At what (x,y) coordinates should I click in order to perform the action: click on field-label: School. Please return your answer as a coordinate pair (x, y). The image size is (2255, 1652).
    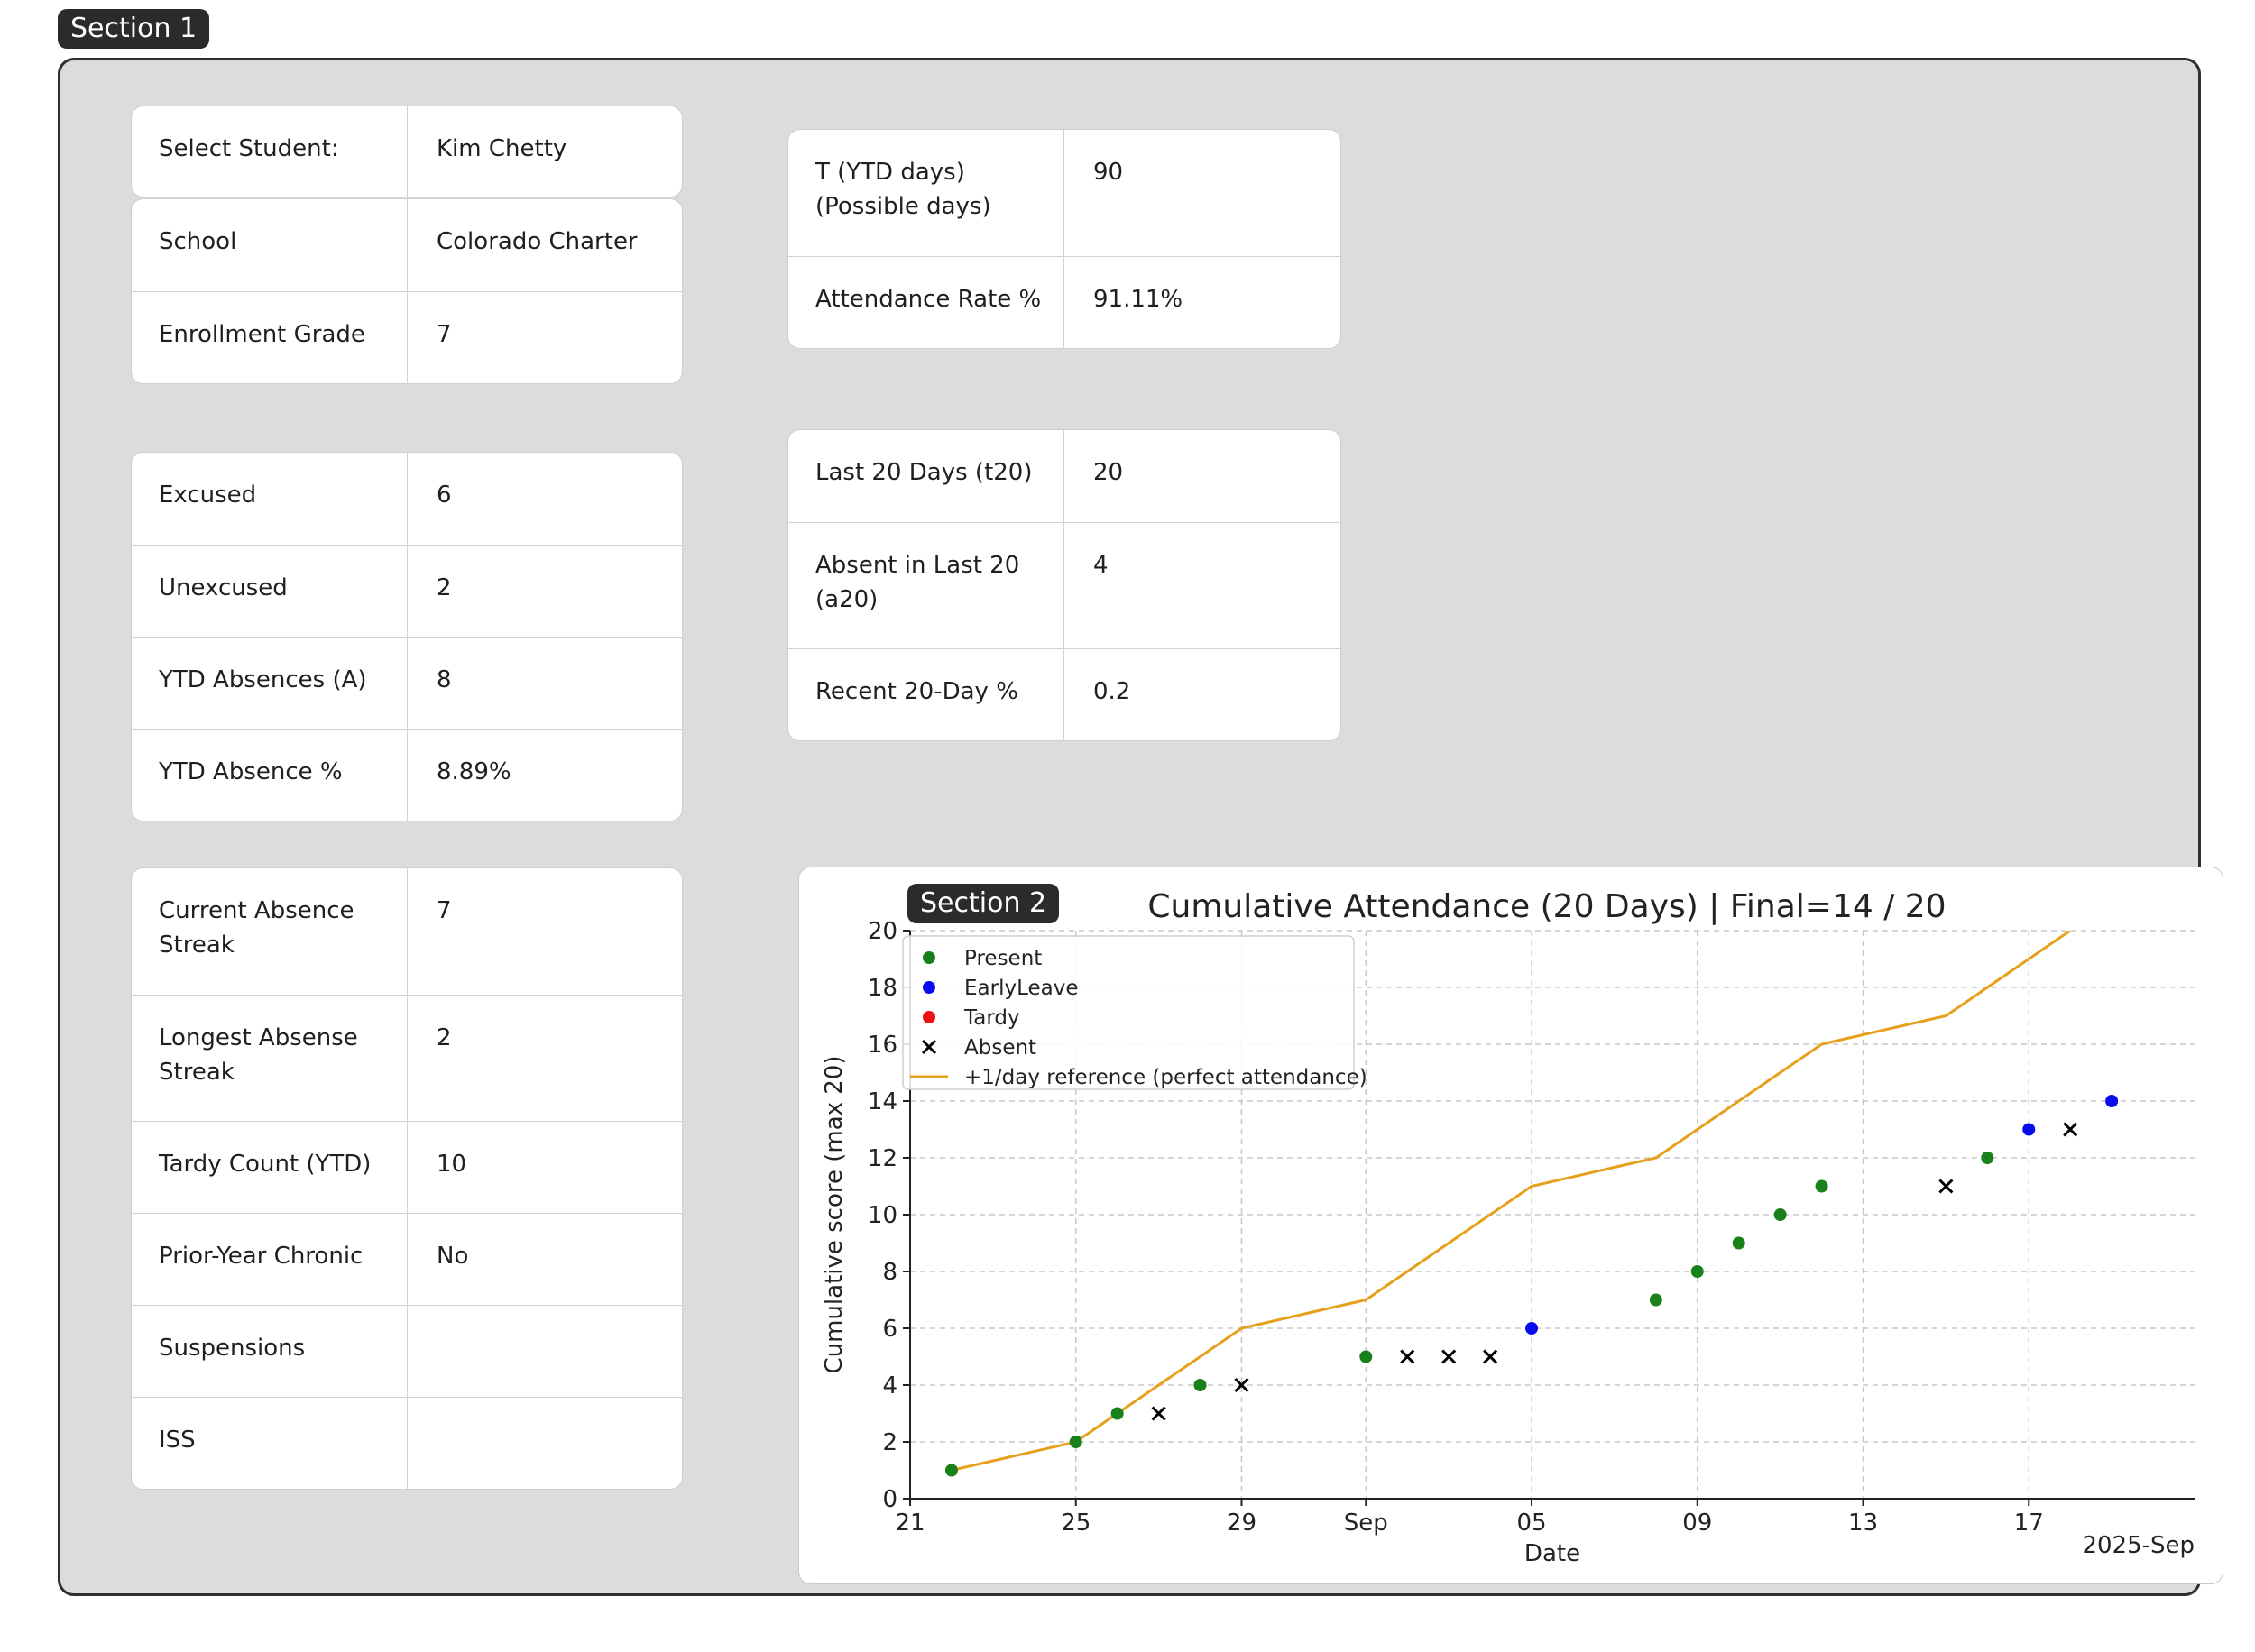
    Looking at the image, I should click on (270, 245).